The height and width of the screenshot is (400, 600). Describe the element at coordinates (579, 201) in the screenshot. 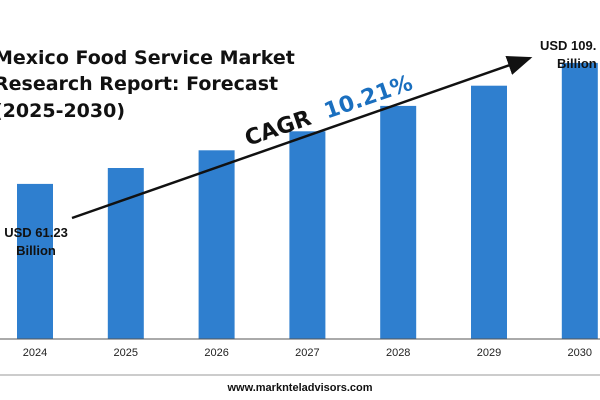

I see `bar-2030` at that location.